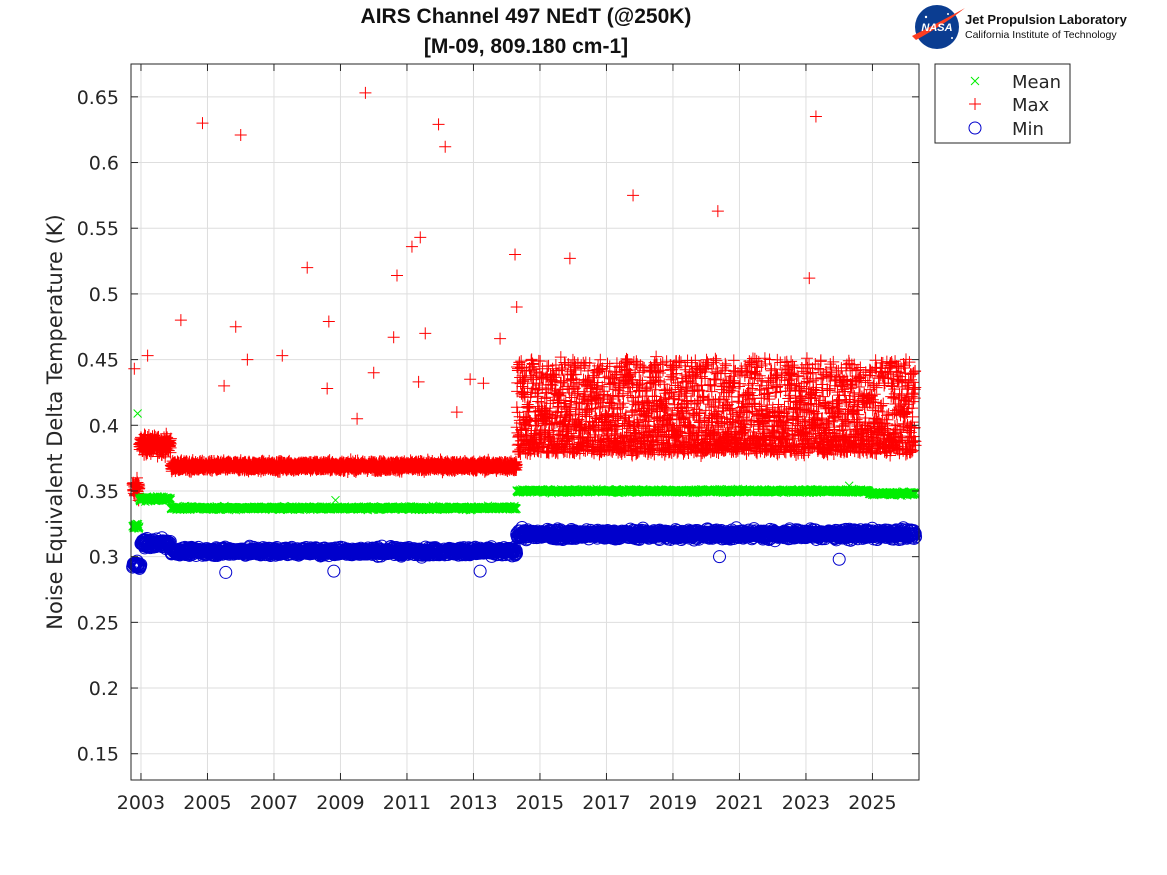  I want to click on nasa-badge-text: NASA, so click(936, 28).